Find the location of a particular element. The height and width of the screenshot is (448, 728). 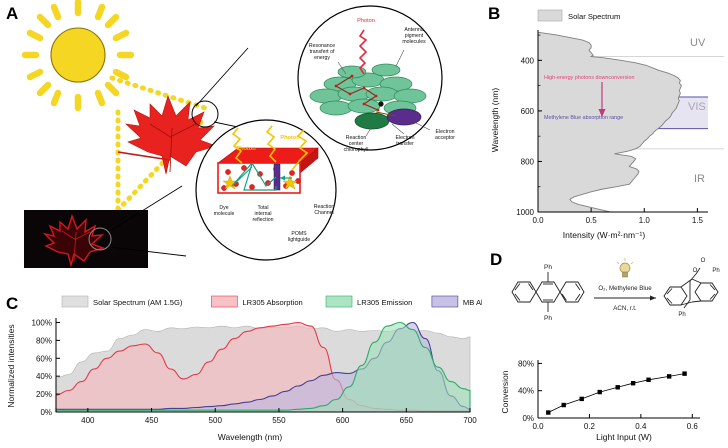

panel-a-letter: A is located at coordinates (12, 13).